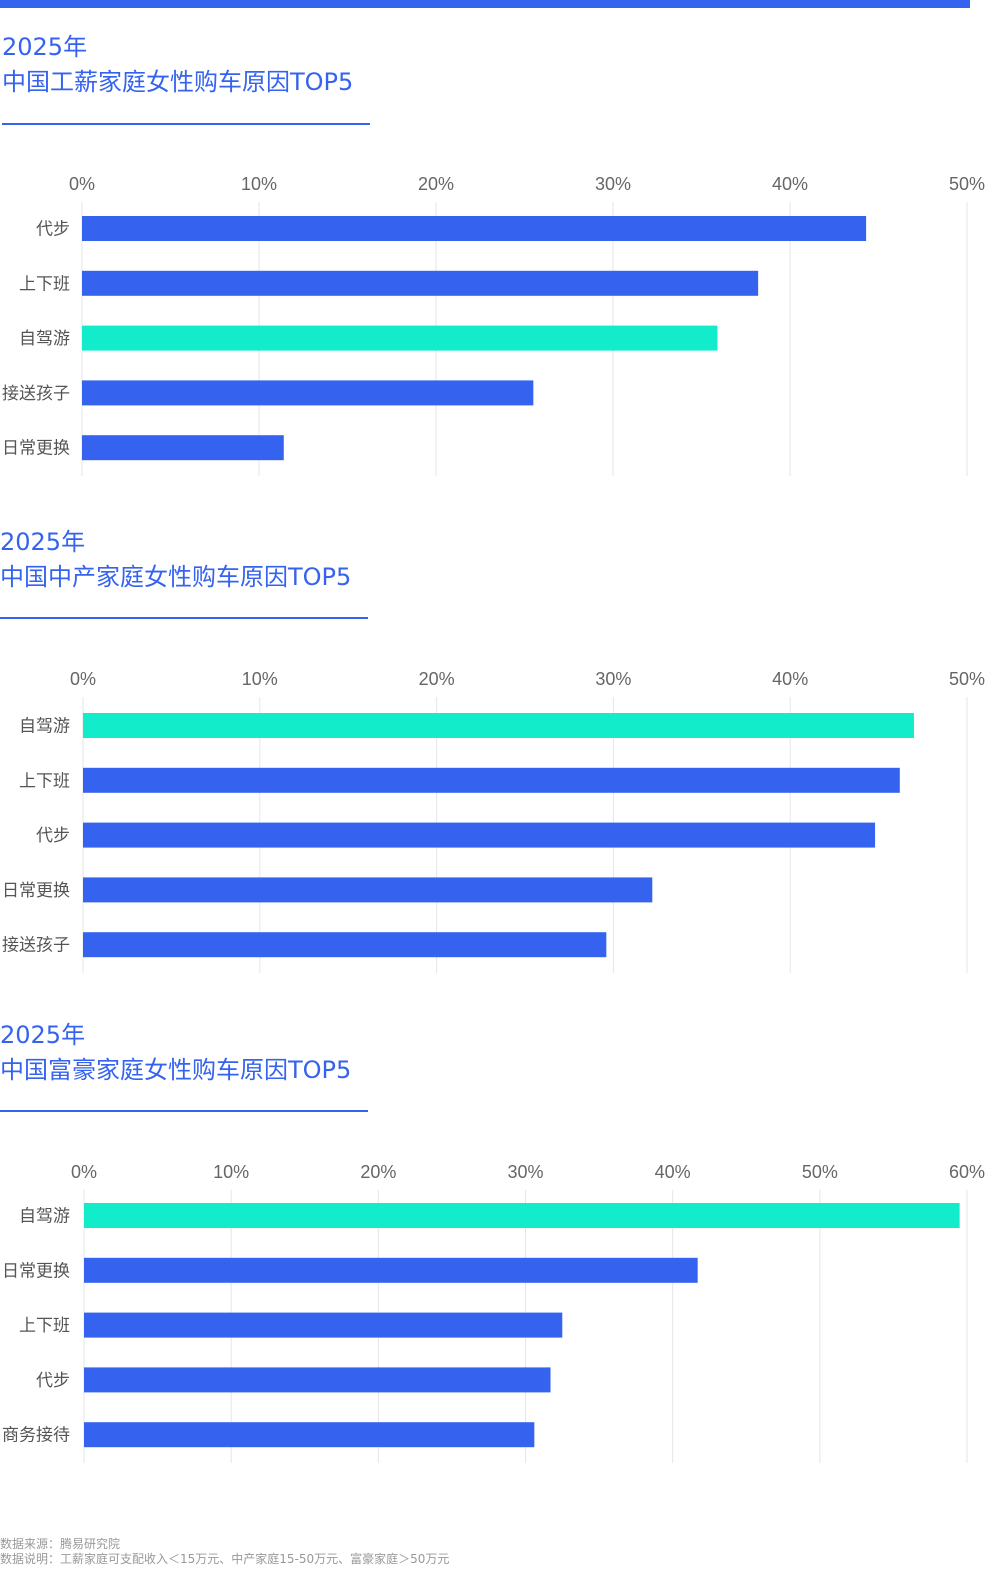 Image resolution: width=1000 pixels, height=1579 pixels. What do you see at coordinates (184, 618) in the screenshot?
I see `chart2-title-rule` at bounding box center [184, 618].